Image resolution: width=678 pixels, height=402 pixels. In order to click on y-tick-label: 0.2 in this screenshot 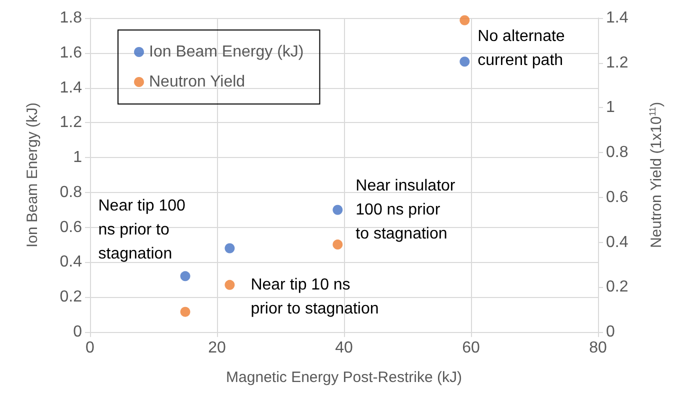, I will do `click(71, 297)`.